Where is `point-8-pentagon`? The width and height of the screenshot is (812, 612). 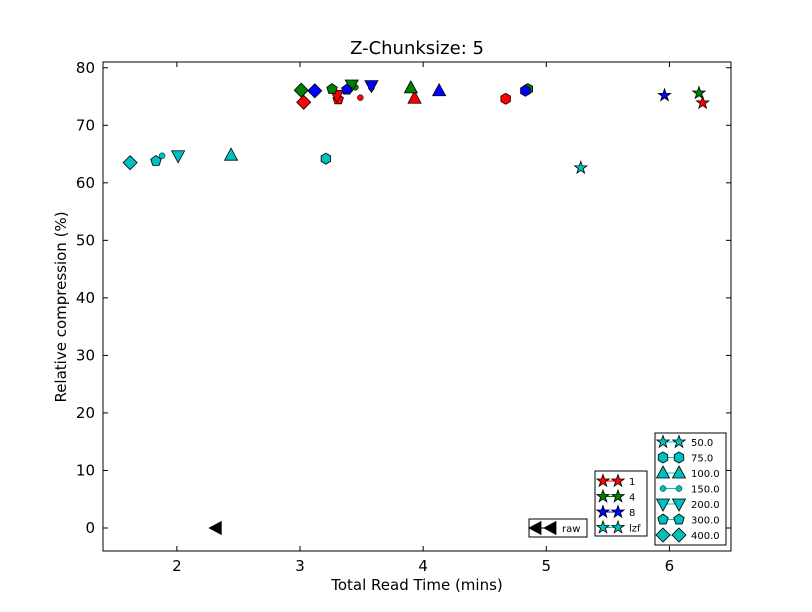
point-8-pentagon is located at coordinates (347, 89).